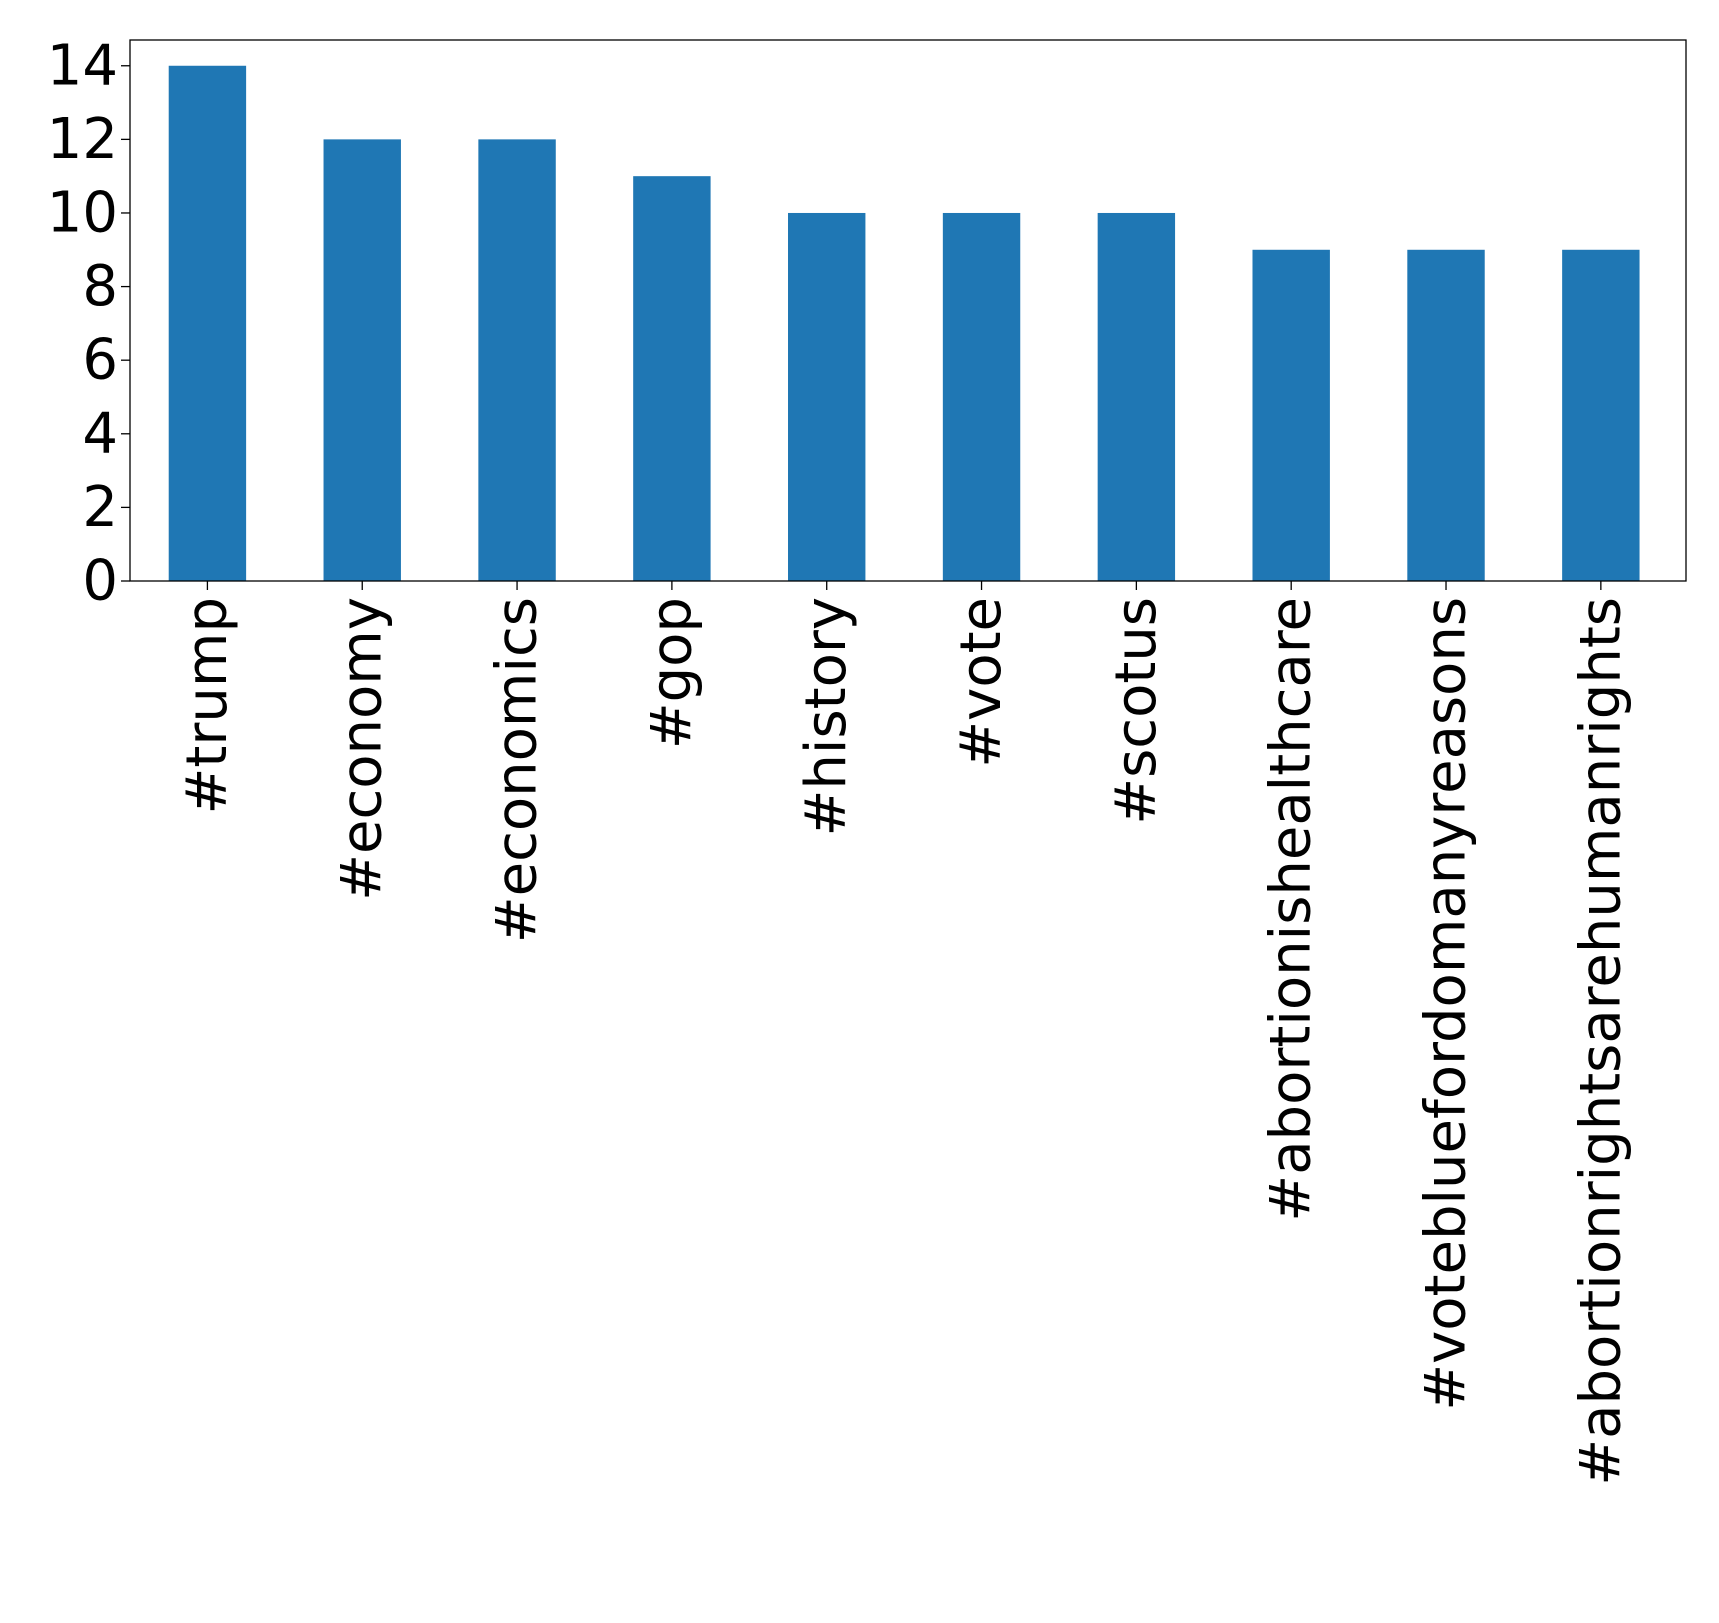 The image size is (1719, 1623). Describe the element at coordinates (100, 507) in the screenshot. I see `y-tick-label-1: 2` at that location.